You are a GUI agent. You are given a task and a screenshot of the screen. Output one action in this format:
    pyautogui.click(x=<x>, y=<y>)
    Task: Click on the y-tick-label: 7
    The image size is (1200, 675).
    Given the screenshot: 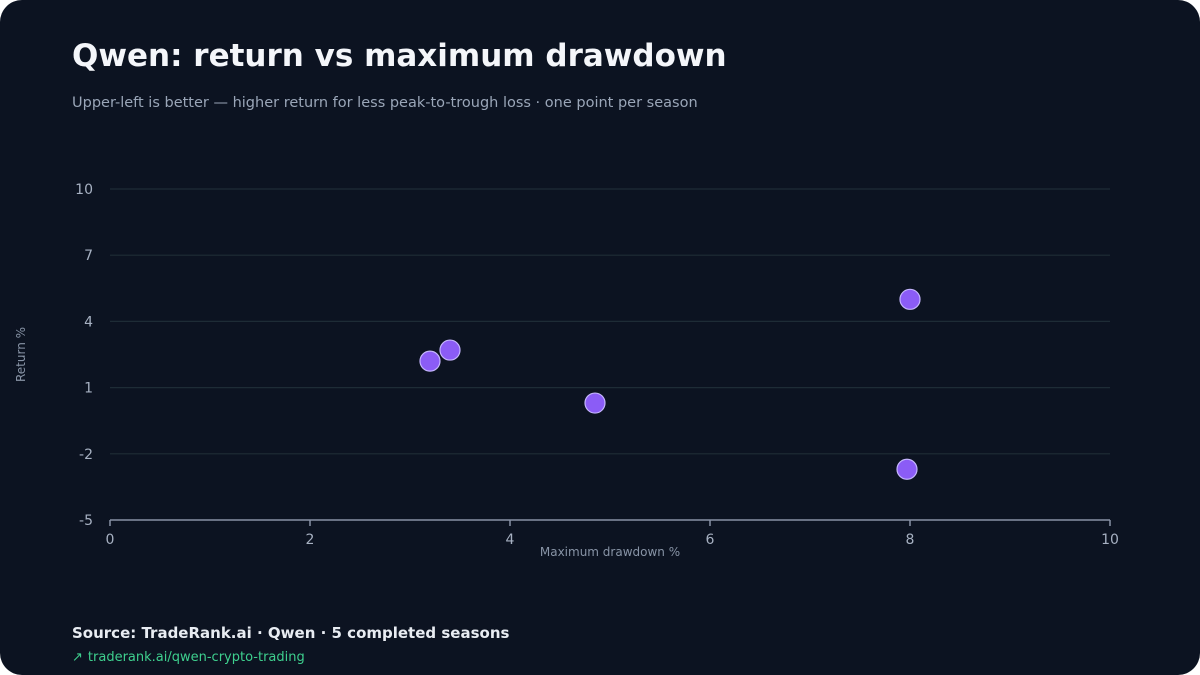 What is the action you would take?
    pyautogui.click(x=88, y=256)
    